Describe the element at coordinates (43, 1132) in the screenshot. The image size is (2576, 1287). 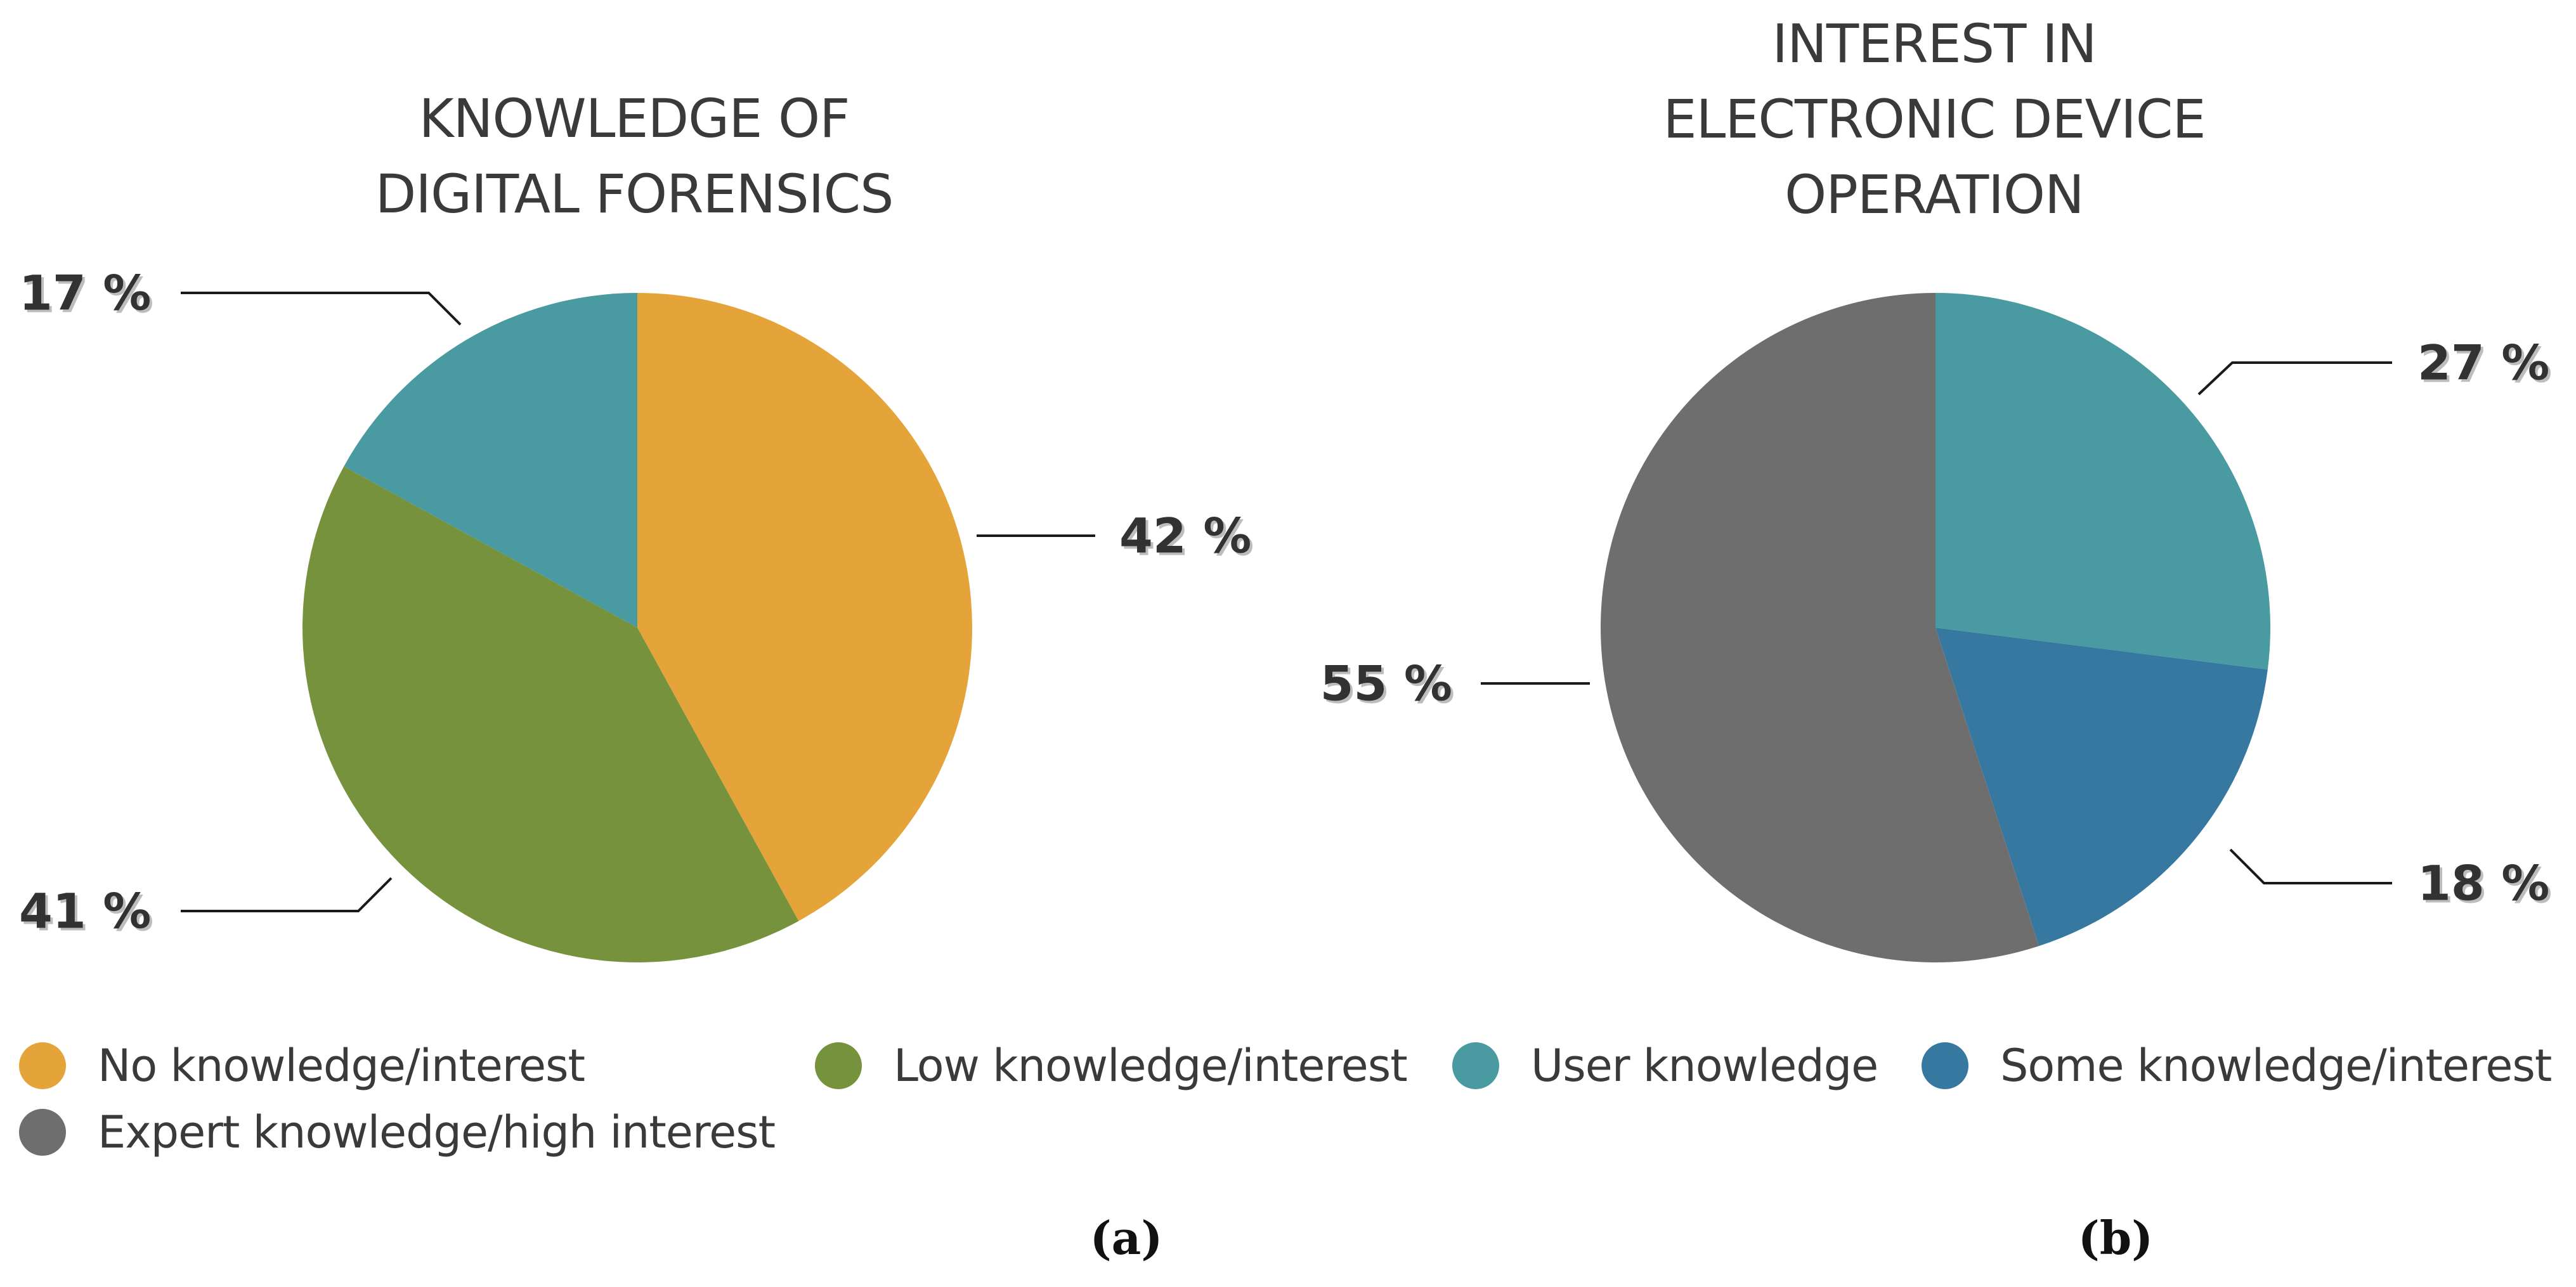
I see `legend-swatch-expert-knowledge` at that location.